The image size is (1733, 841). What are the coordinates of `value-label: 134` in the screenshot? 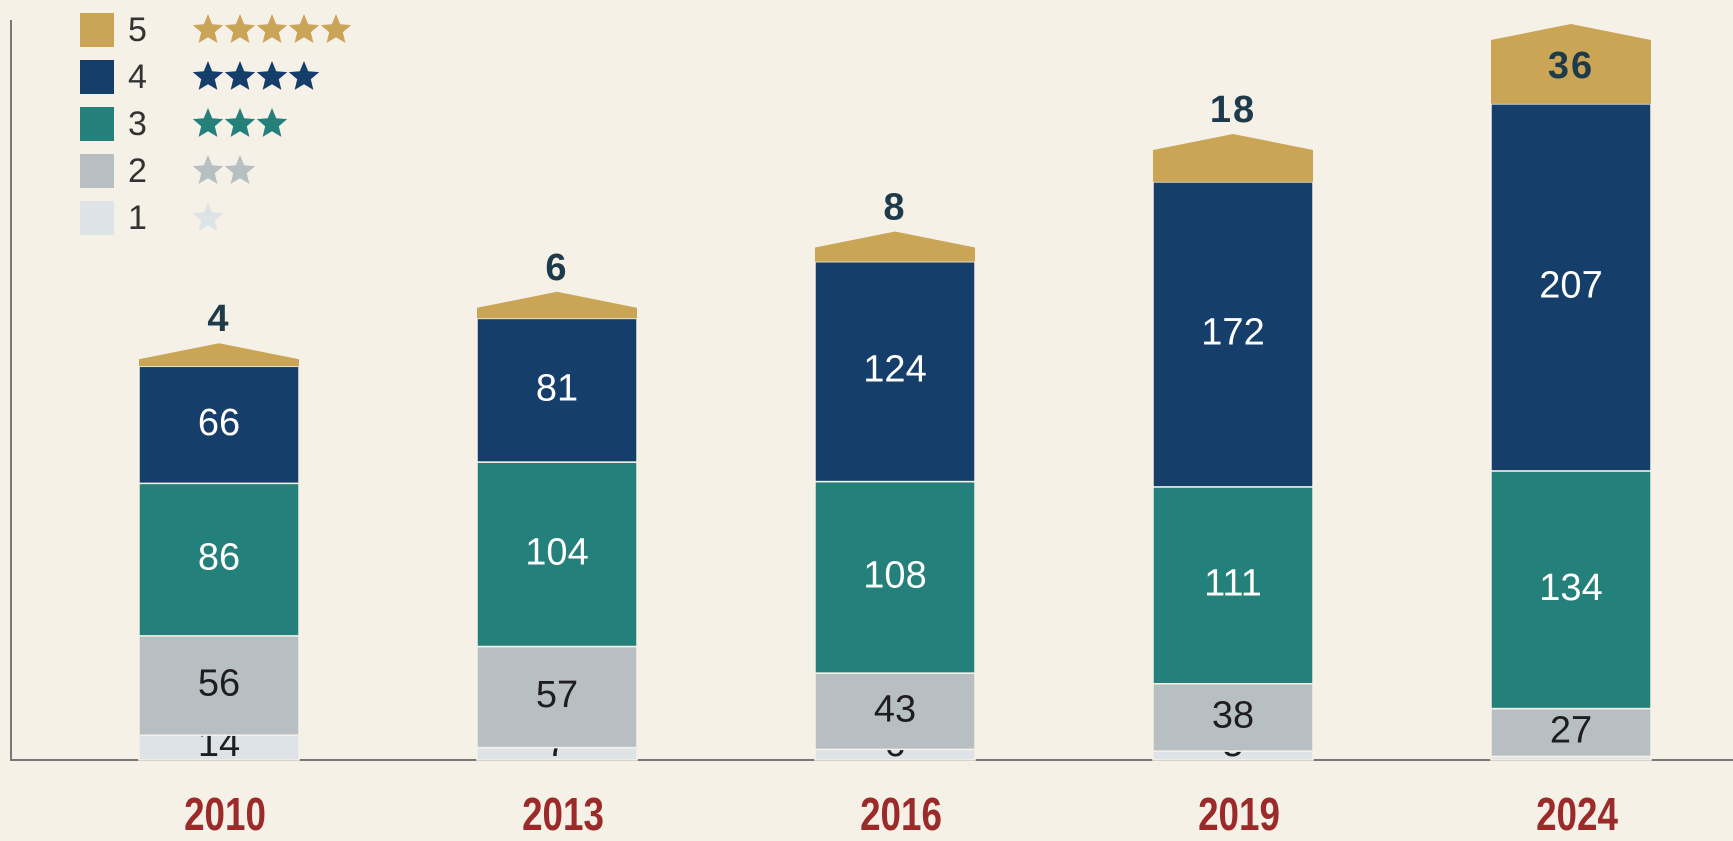 It's located at (1570, 588).